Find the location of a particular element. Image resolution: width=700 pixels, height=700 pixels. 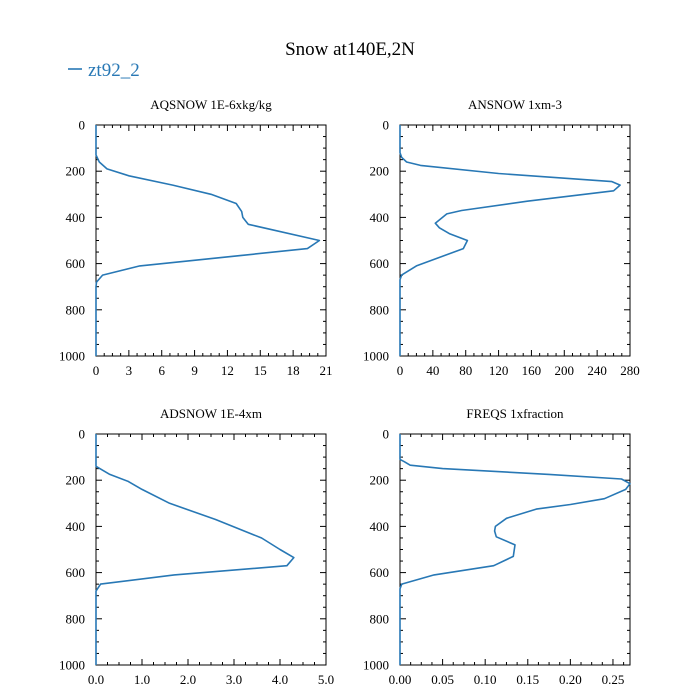

legend: zt92_2 is located at coordinates (104, 70).